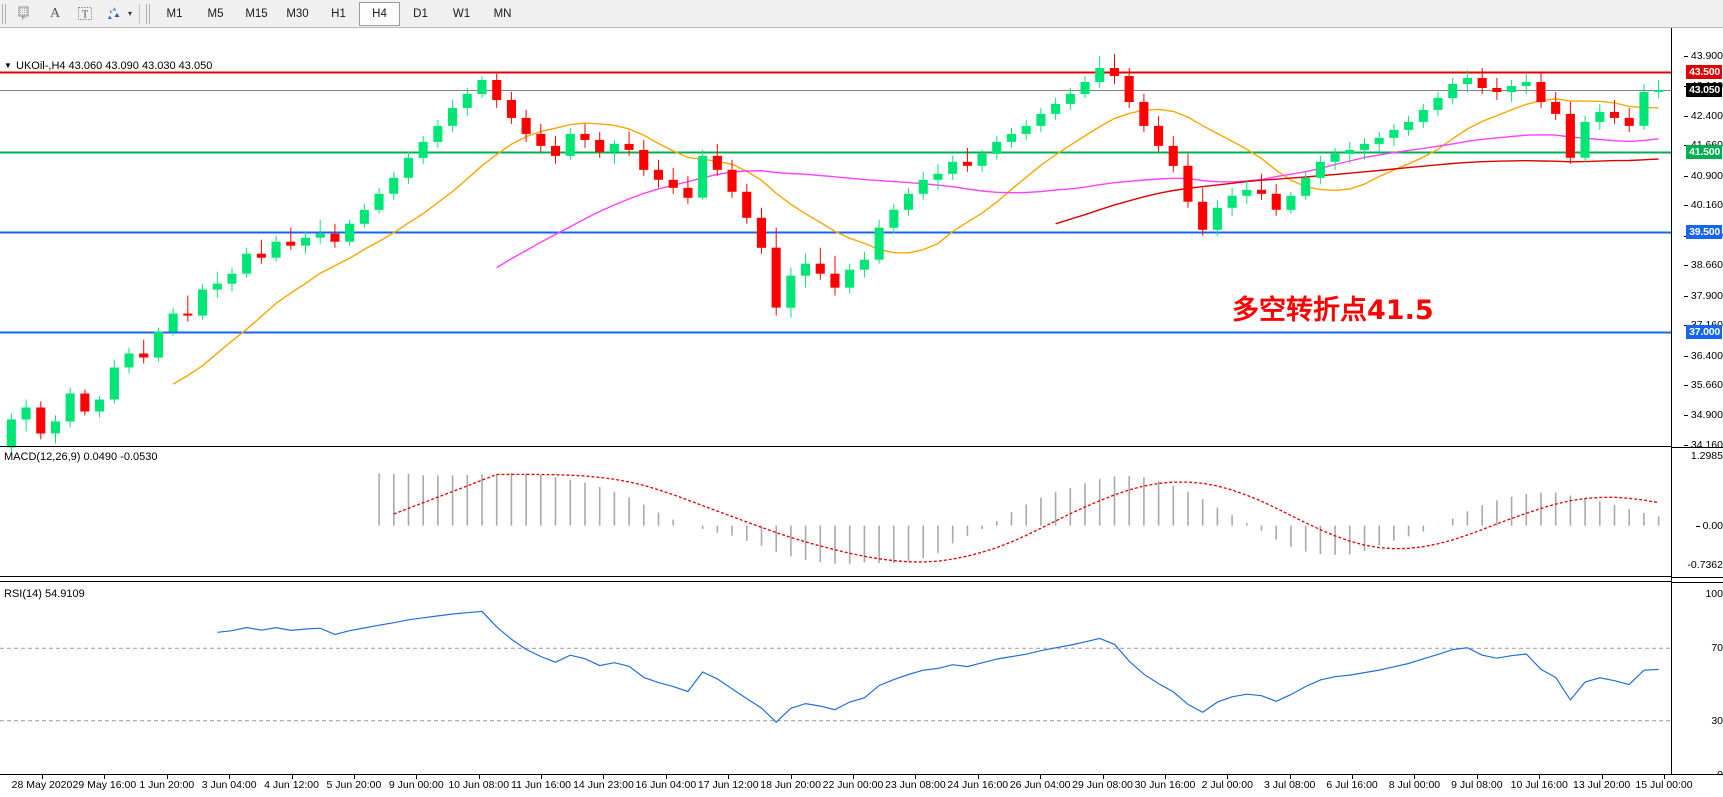 The image size is (1723, 797). Describe the element at coordinates (114, 66) in the screenshot. I see `symbol-ohlc-label: UKOil-,H4 43.060 43.090 43.030 43.050` at that location.